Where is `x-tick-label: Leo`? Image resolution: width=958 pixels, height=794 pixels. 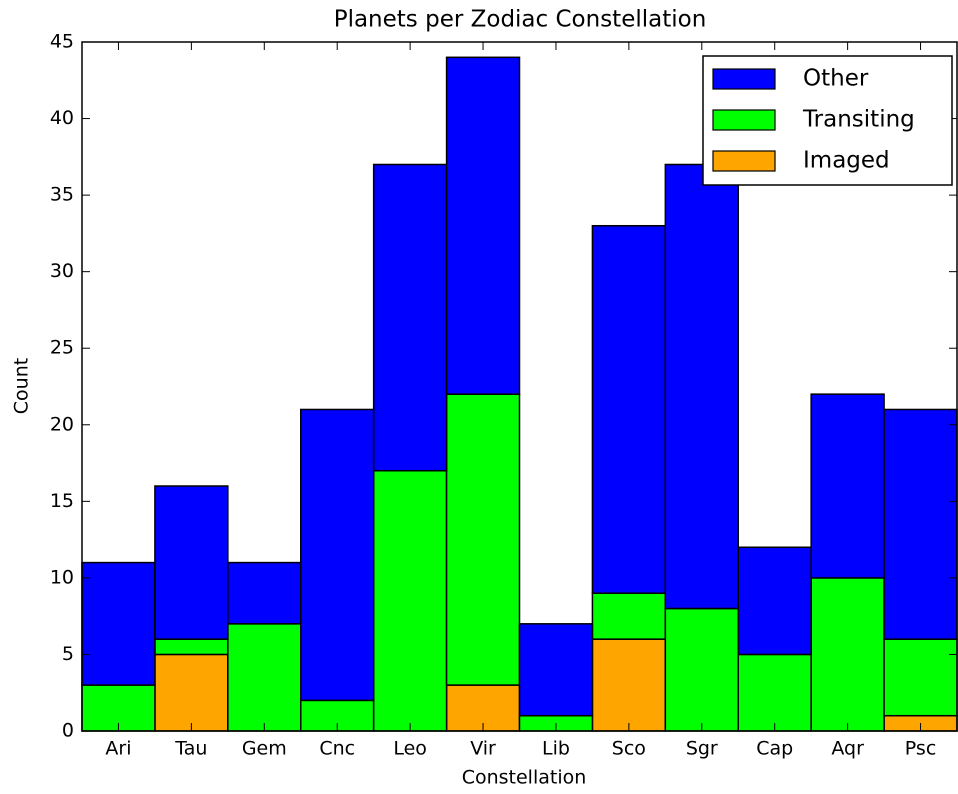
x-tick-label: Leo is located at coordinates (410, 749).